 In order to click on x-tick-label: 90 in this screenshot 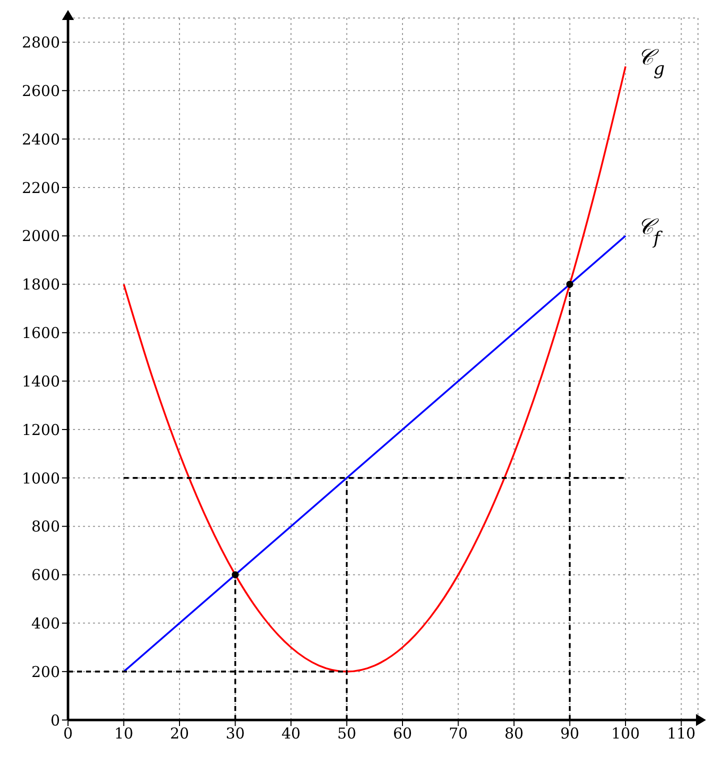, I will do `click(570, 733)`.